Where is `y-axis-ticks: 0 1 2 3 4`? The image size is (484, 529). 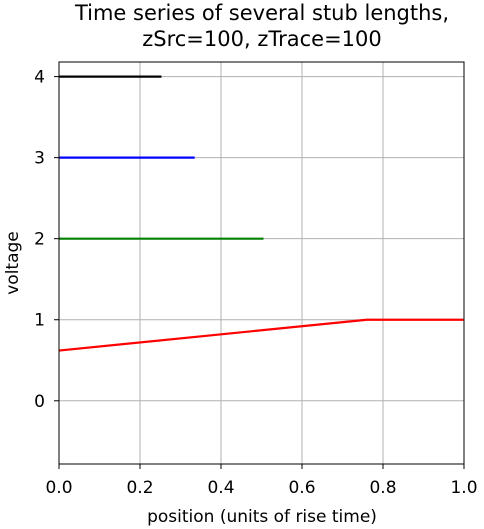 y-axis-ticks: 0 1 2 3 4 is located at coordinates (46, 240).